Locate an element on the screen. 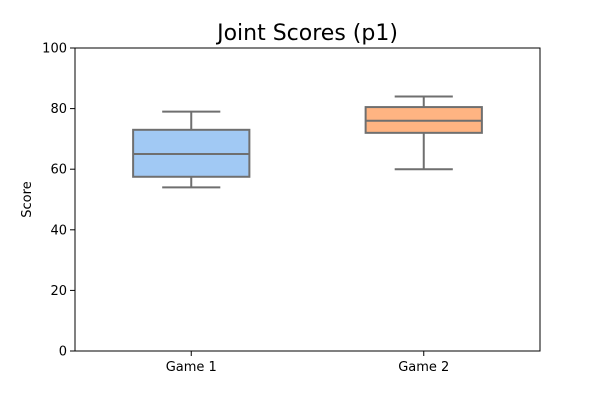  x-tick-label: Game 1 is located at coordinates (191, 367).